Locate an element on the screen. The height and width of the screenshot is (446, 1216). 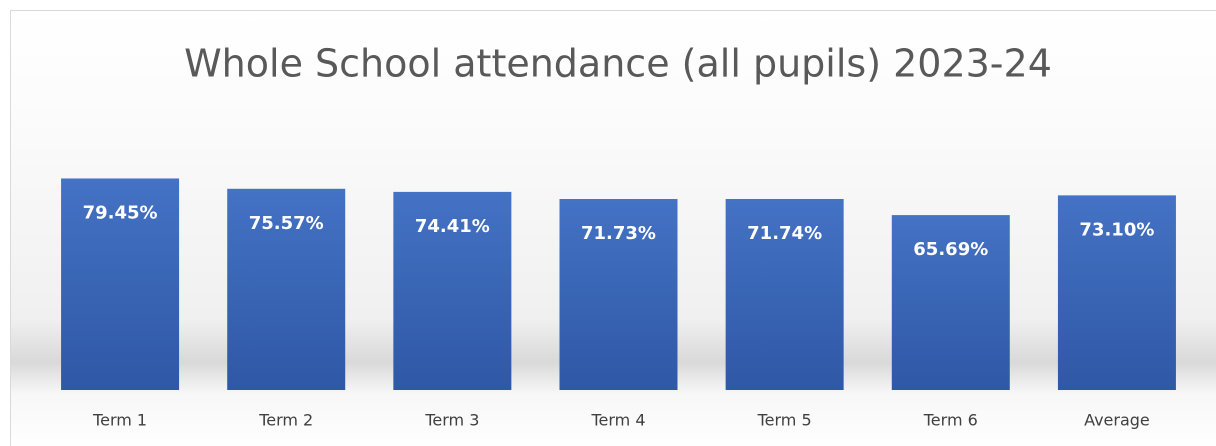
x-tick-label: Term 3 is located at coordinates (451, 420).